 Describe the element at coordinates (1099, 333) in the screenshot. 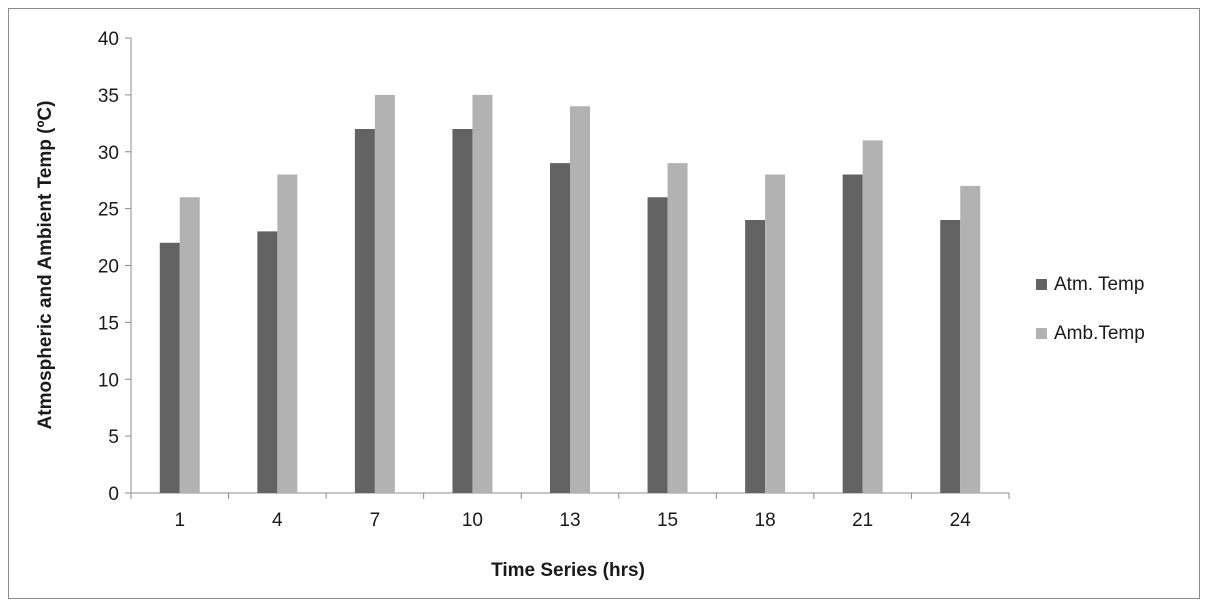

I see `legend-label: Amb.Temp` at that location.